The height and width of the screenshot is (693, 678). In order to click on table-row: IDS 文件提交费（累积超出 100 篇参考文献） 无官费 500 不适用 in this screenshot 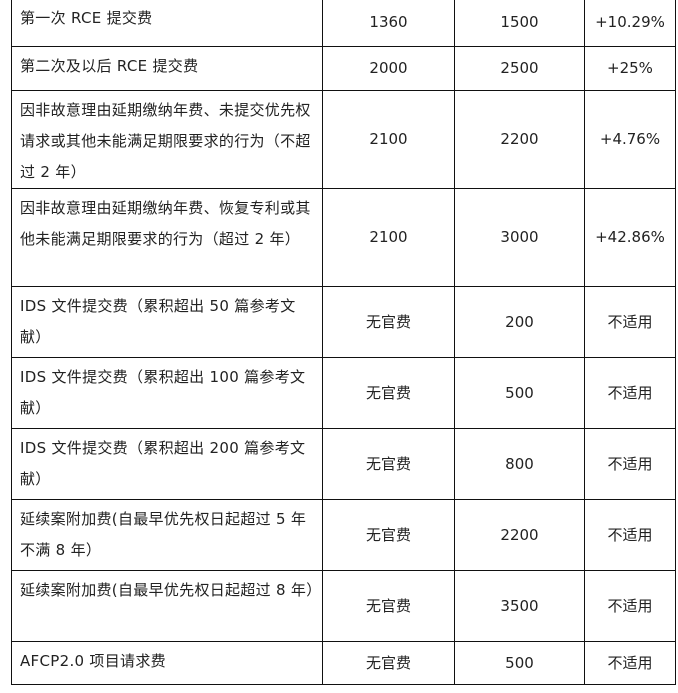, I will do `click(343, 393)`.